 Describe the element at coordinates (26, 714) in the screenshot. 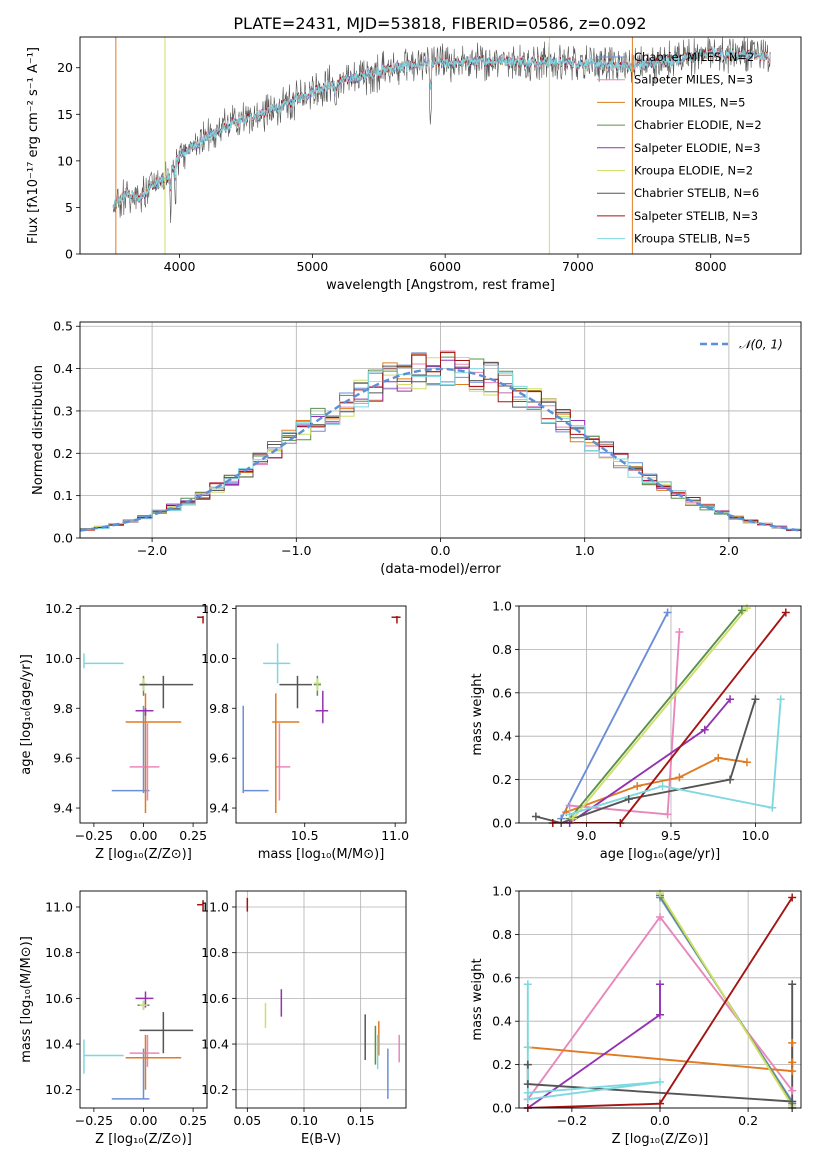

I see `y-axis-label: age [log₁₀(age/yr)]` at that location.